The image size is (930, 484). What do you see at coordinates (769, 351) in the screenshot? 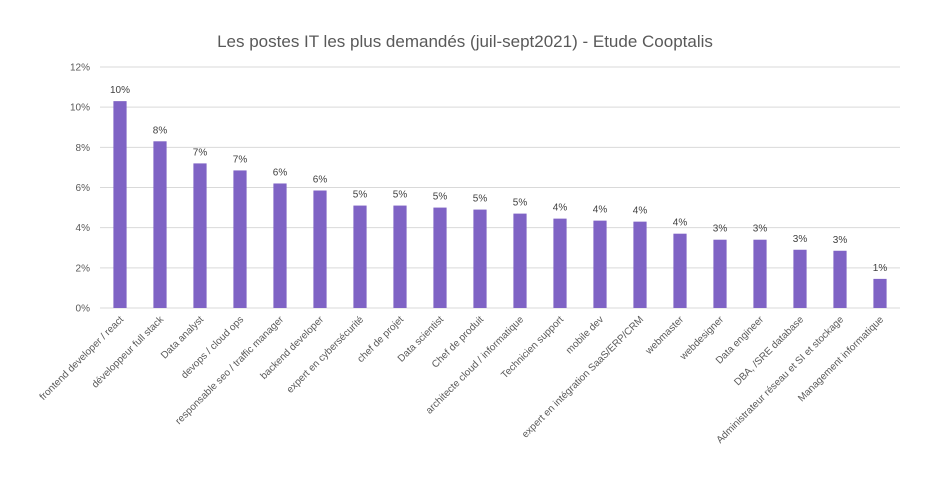
I see `x-tick-label: DBA, /SRE database` at bounding box center [769, 351].